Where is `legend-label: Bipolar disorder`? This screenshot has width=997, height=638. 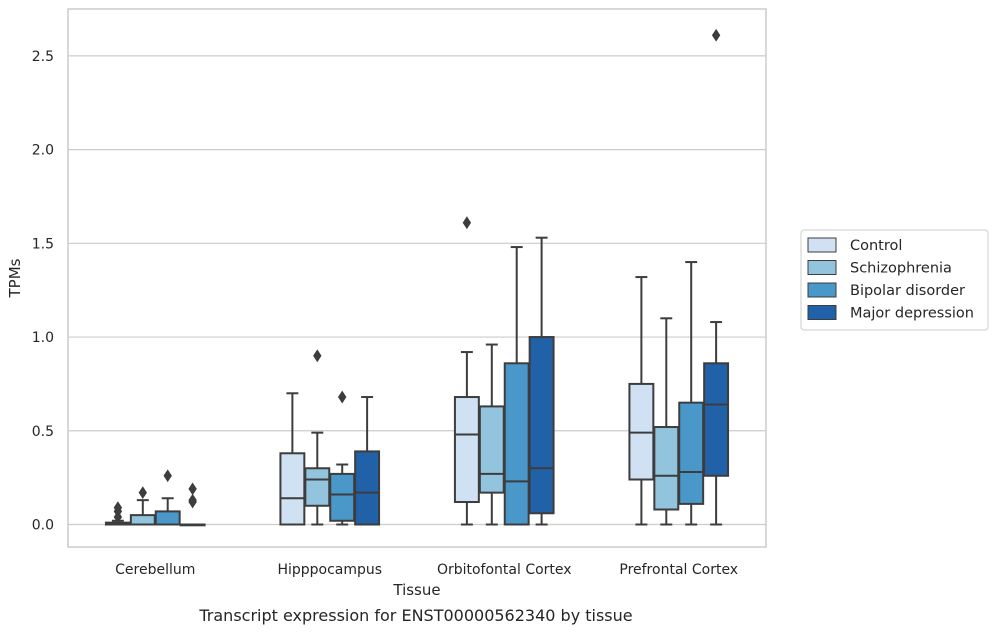 legend-label: Bipolar disorder is located at coordinates (907, 291).